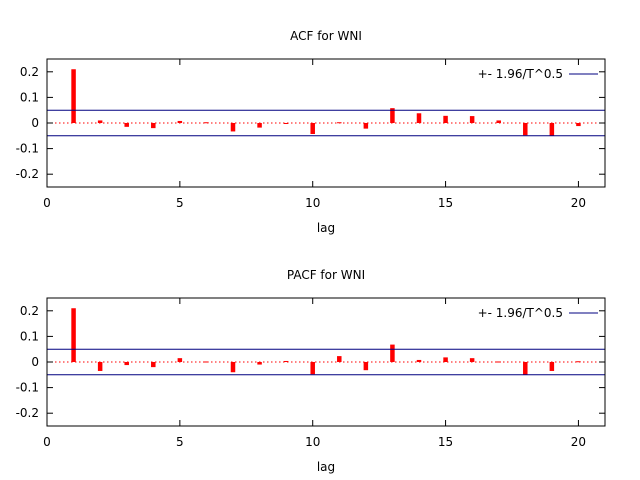 The height and width of the screenshot is (480, 640). Describe the element at coordinates (35, 123) in the screenshot. I see `acf-ytick-label: 0` at that location.